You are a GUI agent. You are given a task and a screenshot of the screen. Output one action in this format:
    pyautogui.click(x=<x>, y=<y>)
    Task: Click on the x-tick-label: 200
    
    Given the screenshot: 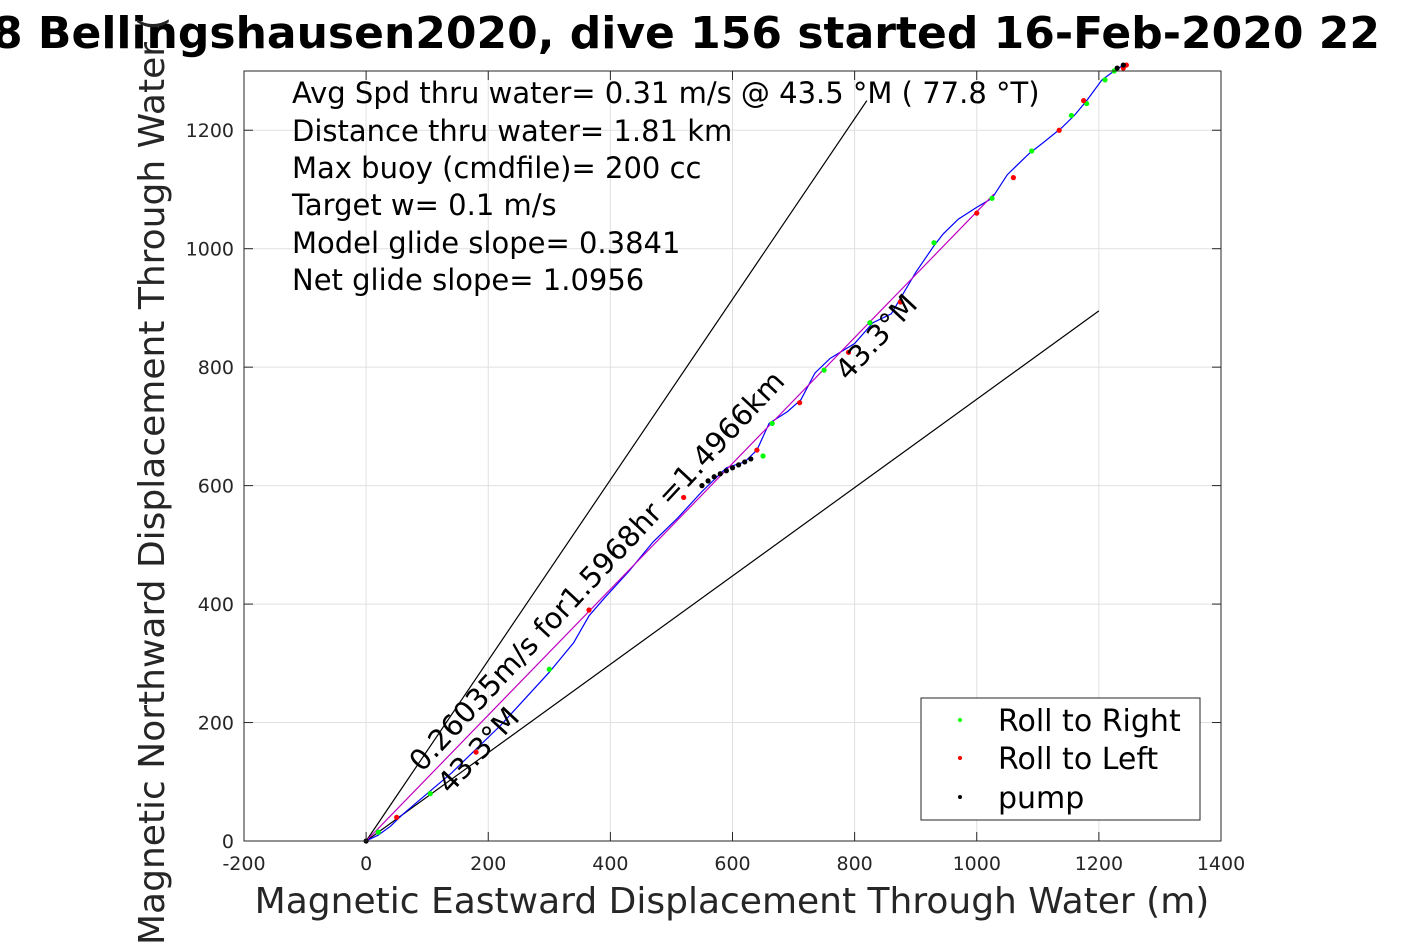 What is the action you would take?
    pyautogui.click(x=488, y=864)
    